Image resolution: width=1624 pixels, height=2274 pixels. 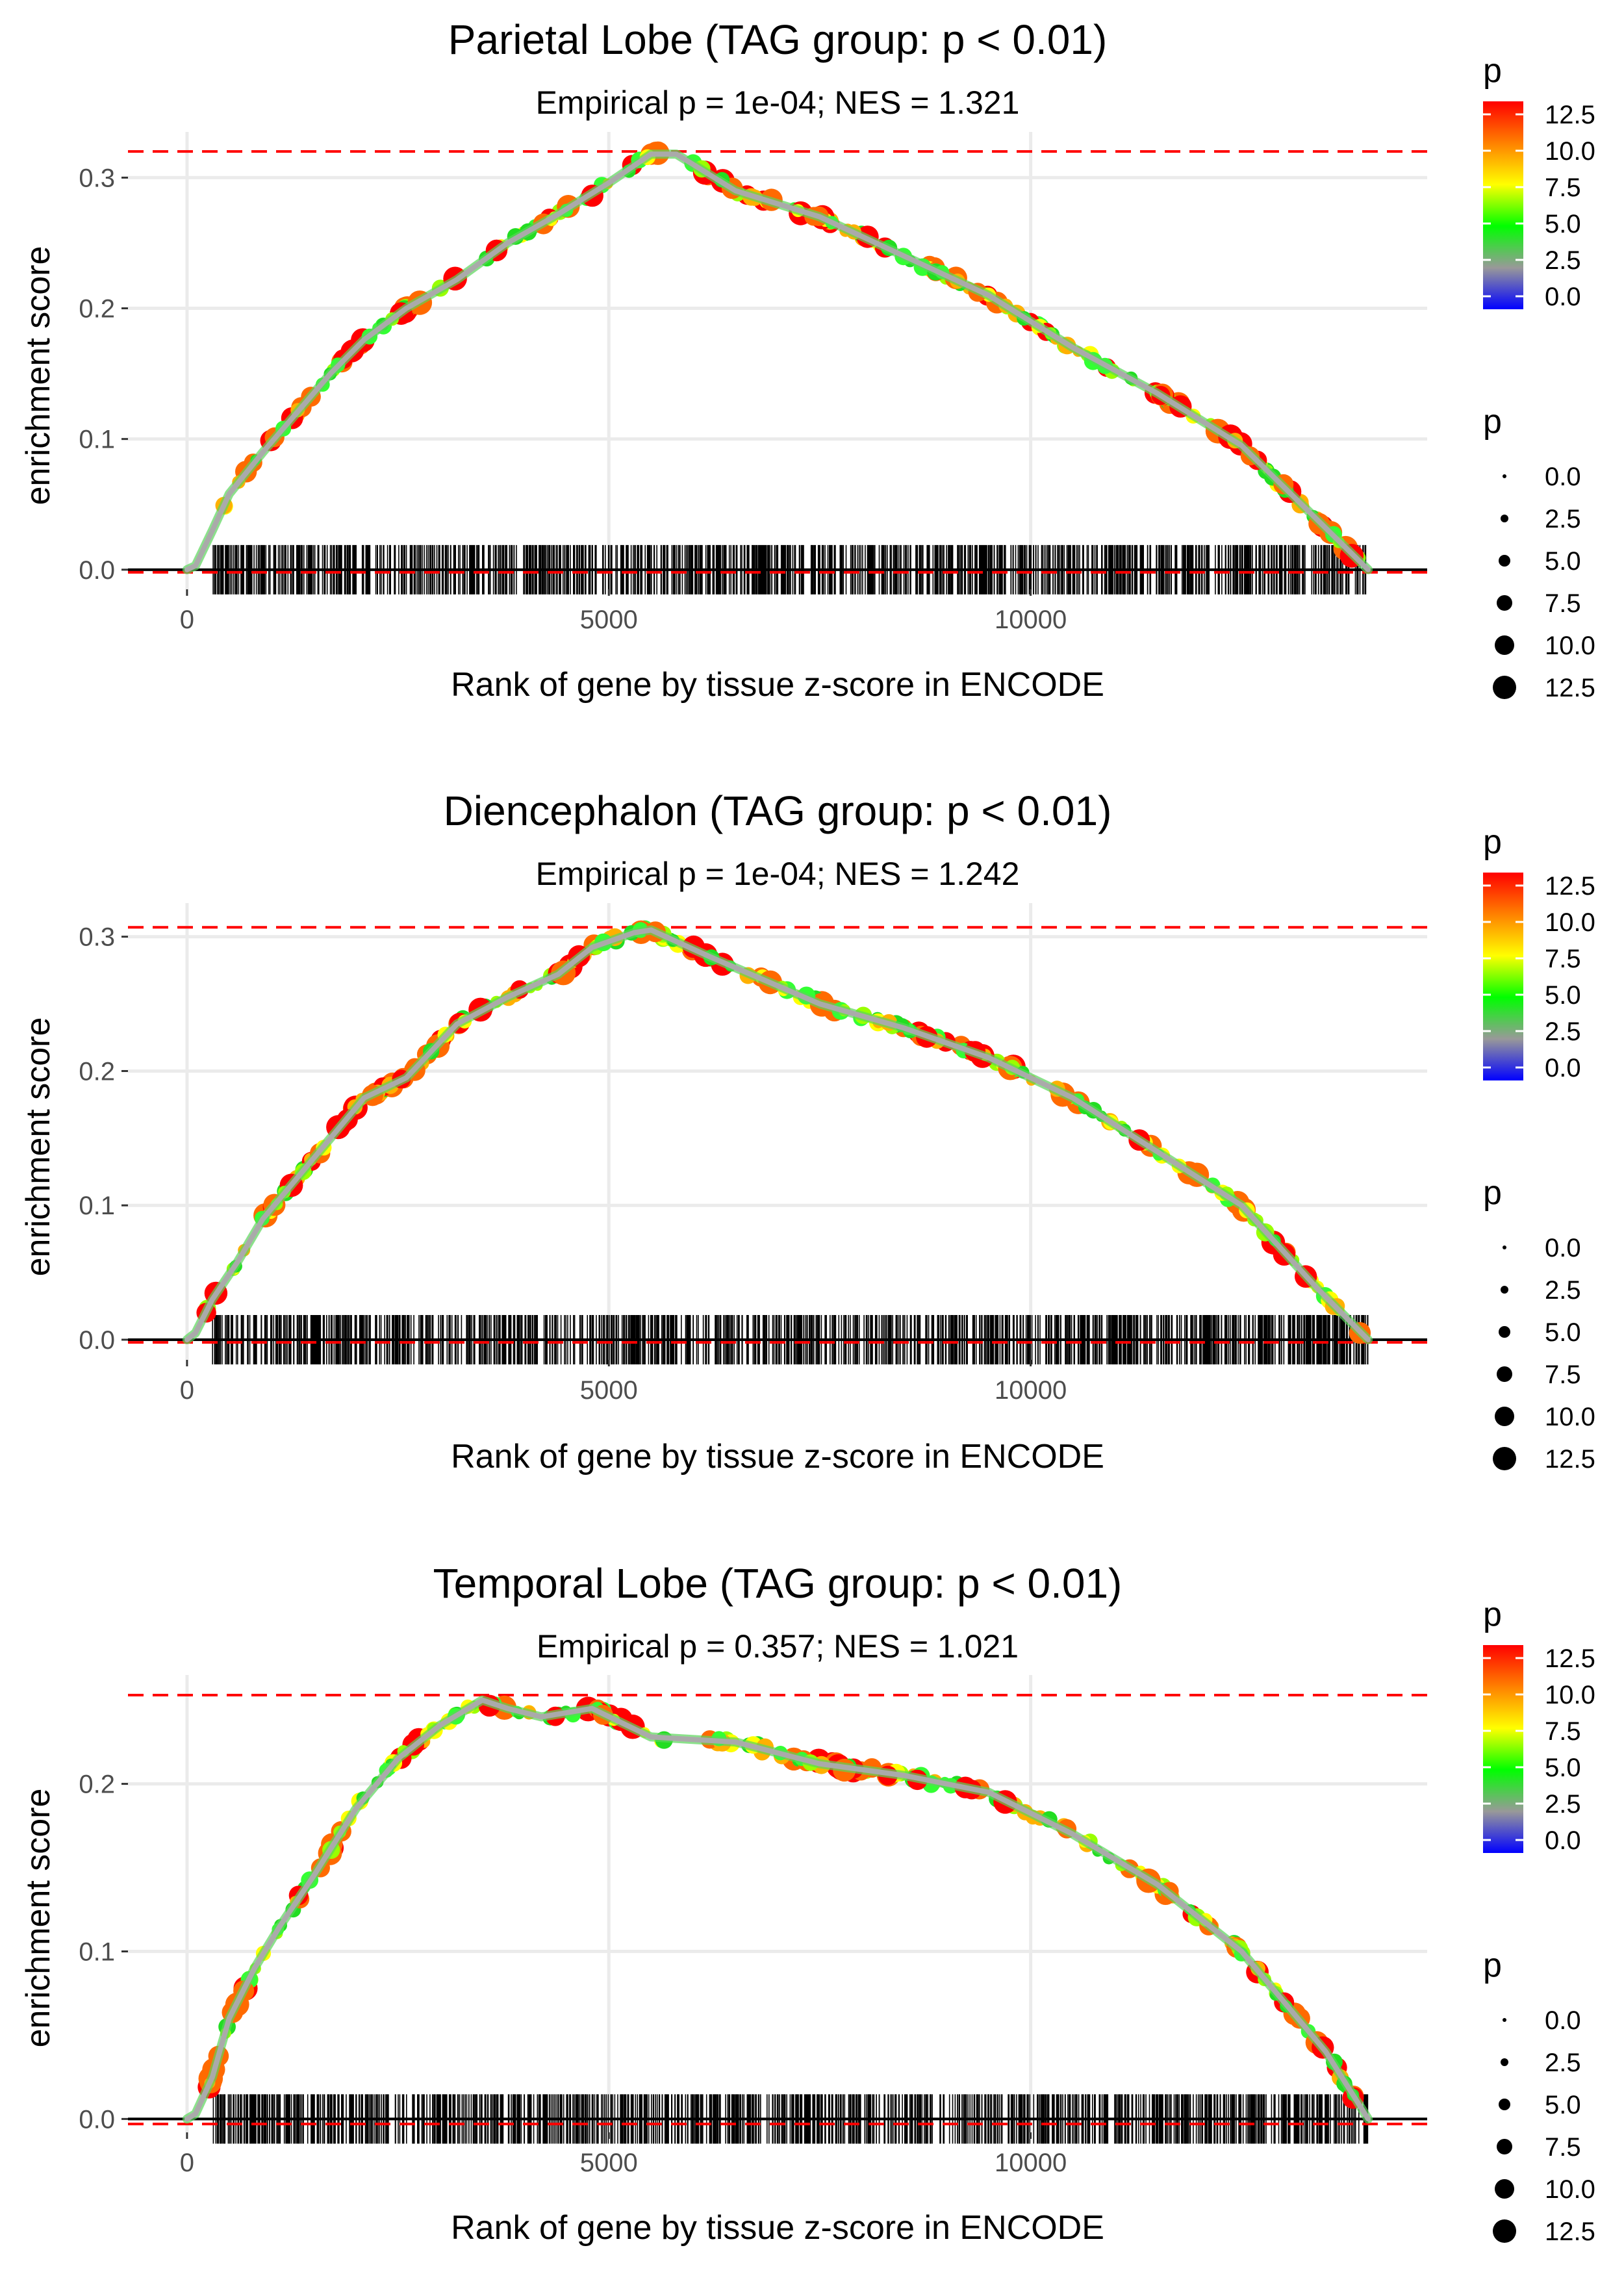 I want to click on chart-subtitle: Empirical p = 1e-04; NES = 1.321, so click(x=778, y=102).